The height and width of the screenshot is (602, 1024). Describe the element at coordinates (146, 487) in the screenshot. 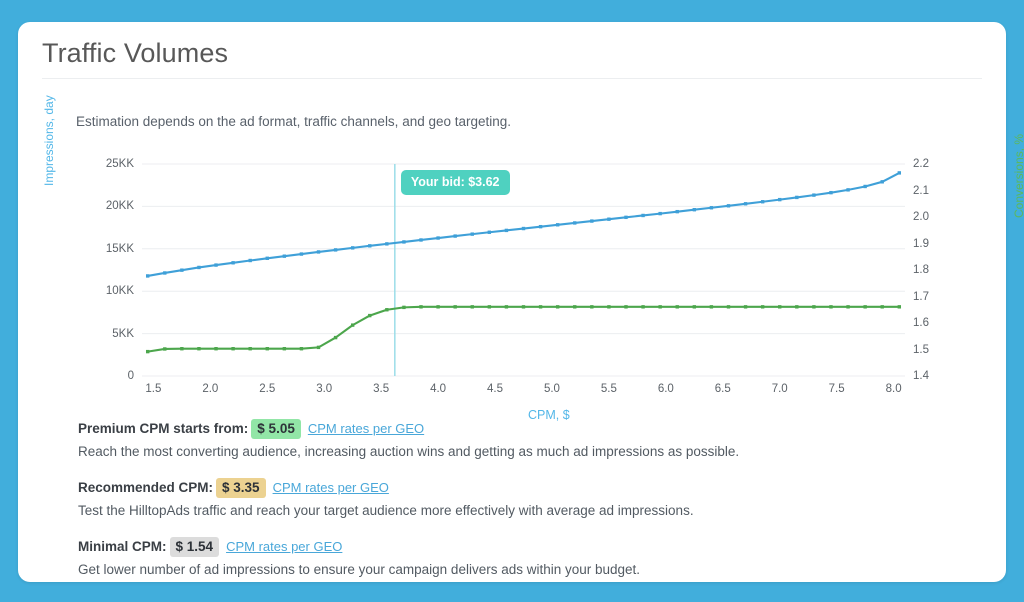

I see `cpm-label: Recommended CPM:` at that location.